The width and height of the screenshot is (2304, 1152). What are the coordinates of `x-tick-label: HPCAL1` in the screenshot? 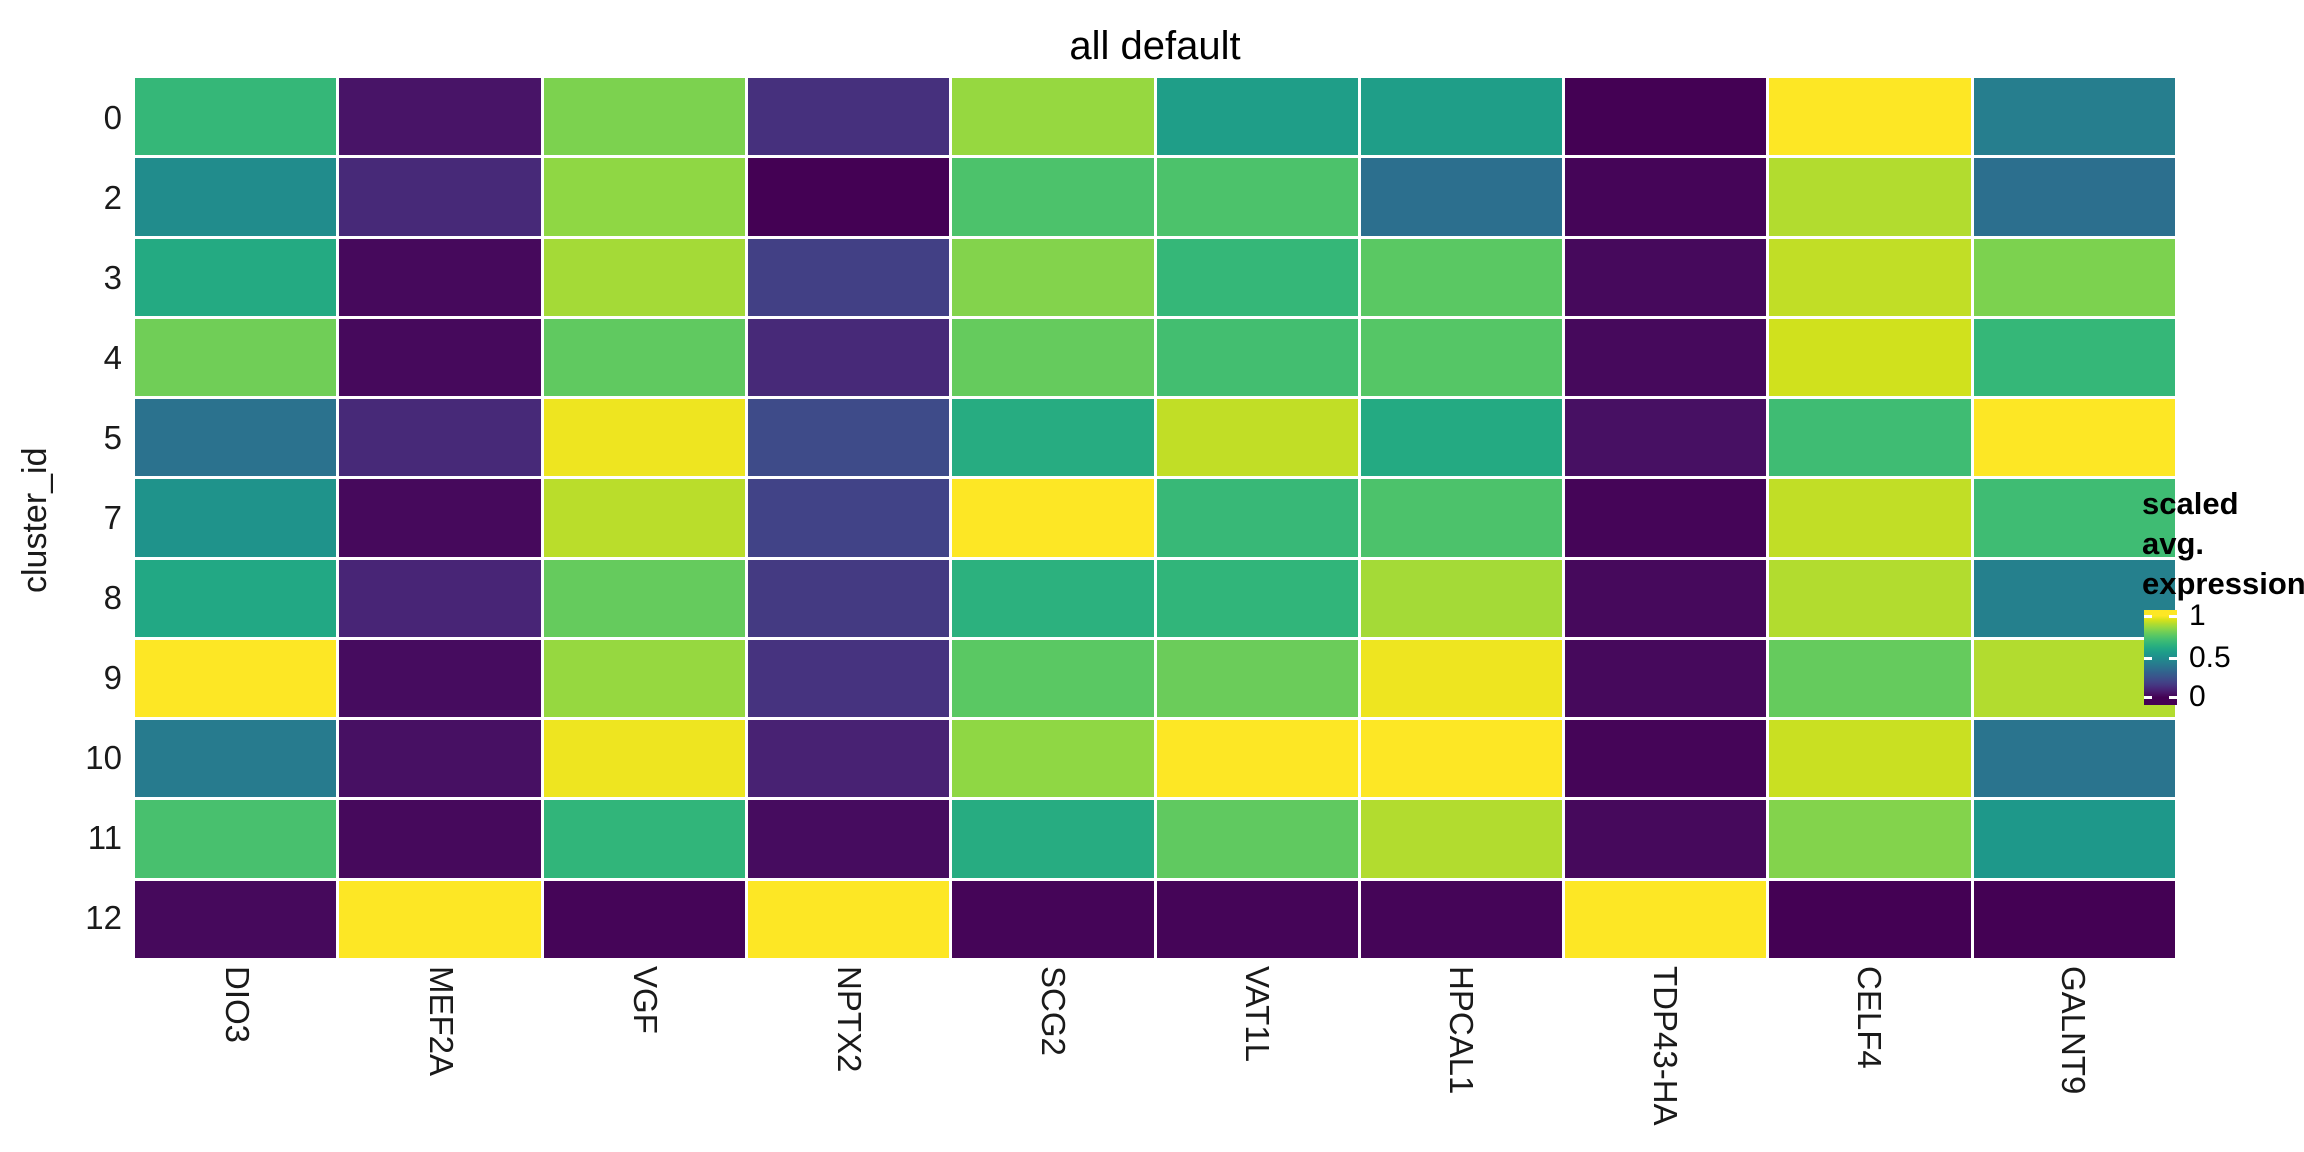 It's located at (1461, 1030).